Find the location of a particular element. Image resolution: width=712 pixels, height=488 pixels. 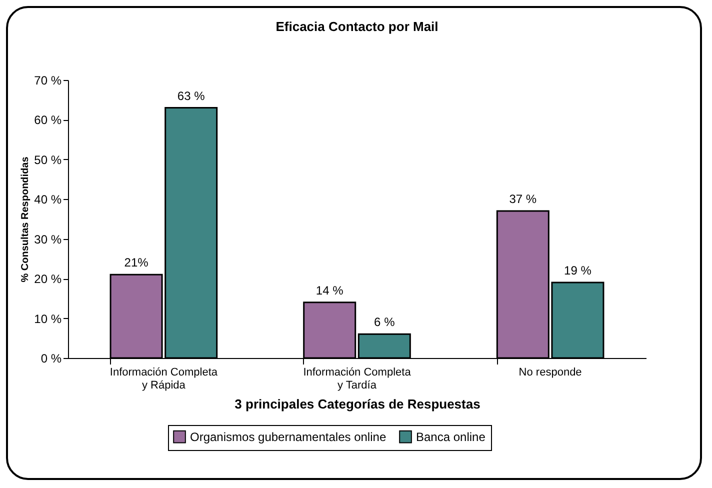

y-tick-label: 40 % is located at coordinates (48, 199).